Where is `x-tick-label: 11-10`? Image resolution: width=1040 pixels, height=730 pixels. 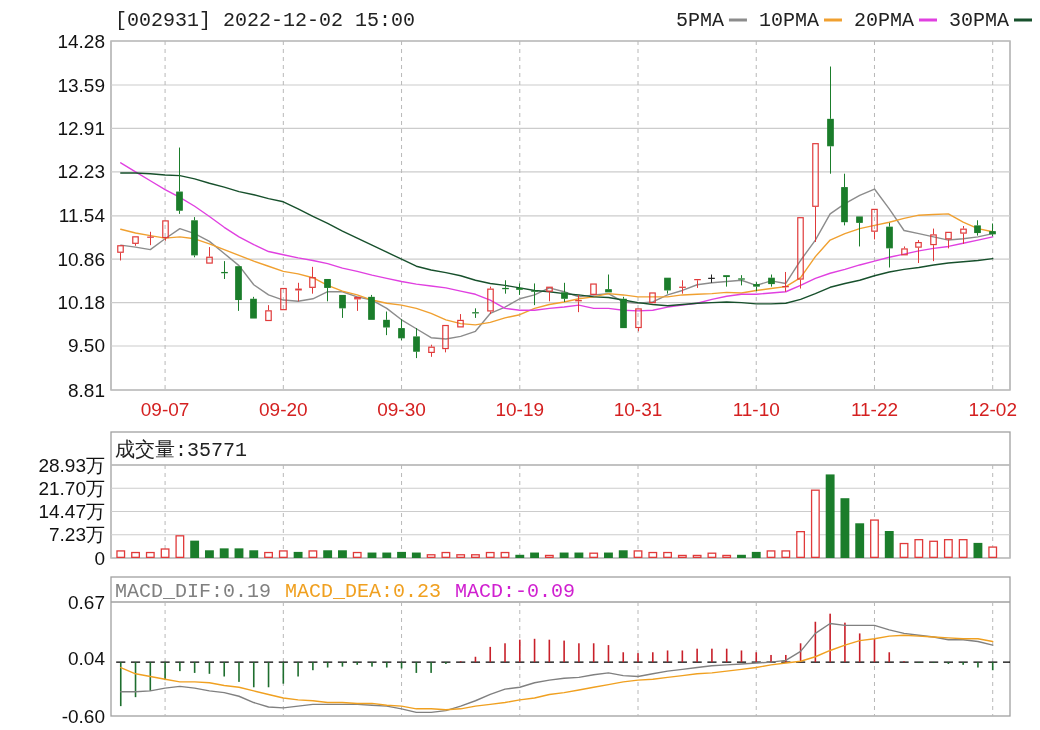 x-tick-label: 11-10 is located at coordinates (756, 409).